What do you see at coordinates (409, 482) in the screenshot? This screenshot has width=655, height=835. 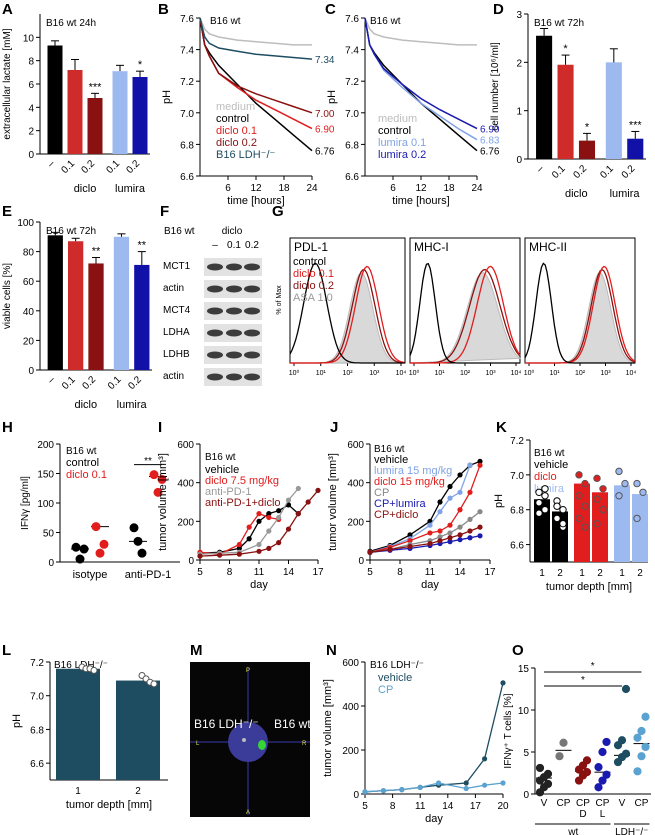 I see `legend-entry: diclo 15 mg/kg` at bounding box center [409, 482].